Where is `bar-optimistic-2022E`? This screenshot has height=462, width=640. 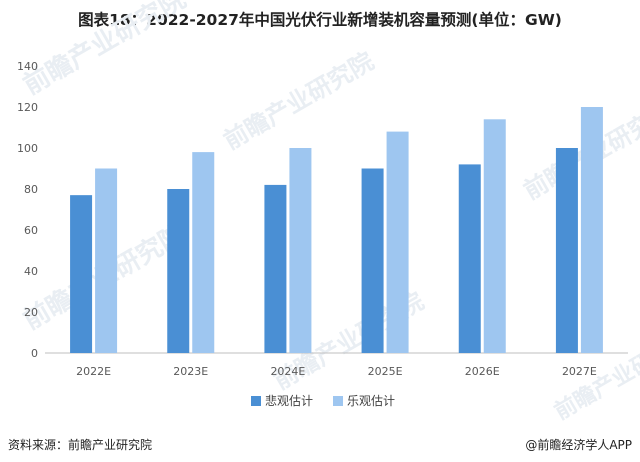 bar-optimistic-2022E is located at coordinates (106, 260).